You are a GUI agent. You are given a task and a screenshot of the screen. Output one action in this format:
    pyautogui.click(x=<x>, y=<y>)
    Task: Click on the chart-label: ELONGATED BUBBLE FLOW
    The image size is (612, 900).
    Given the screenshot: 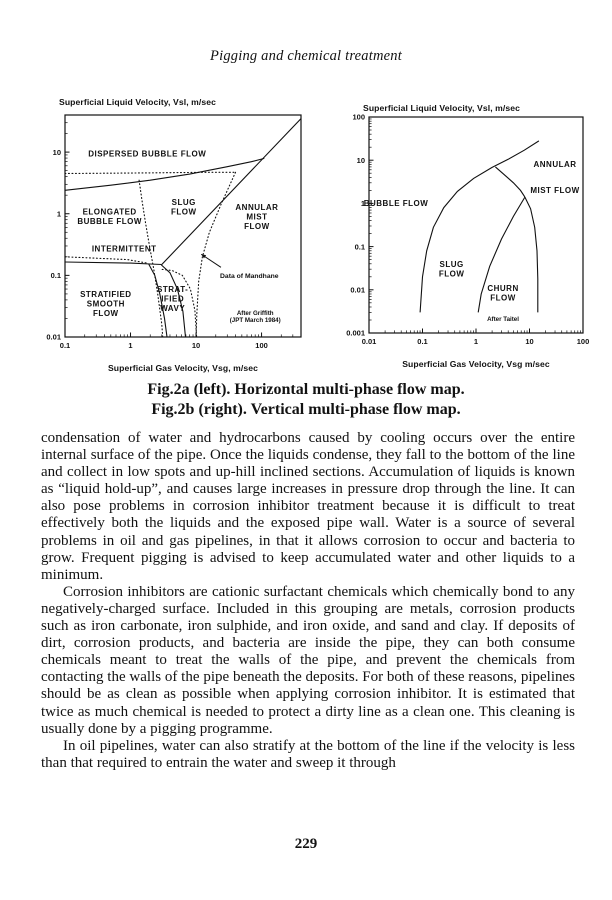 What is the action you would take?
    pyautogui.click(x=109, y=217)
    